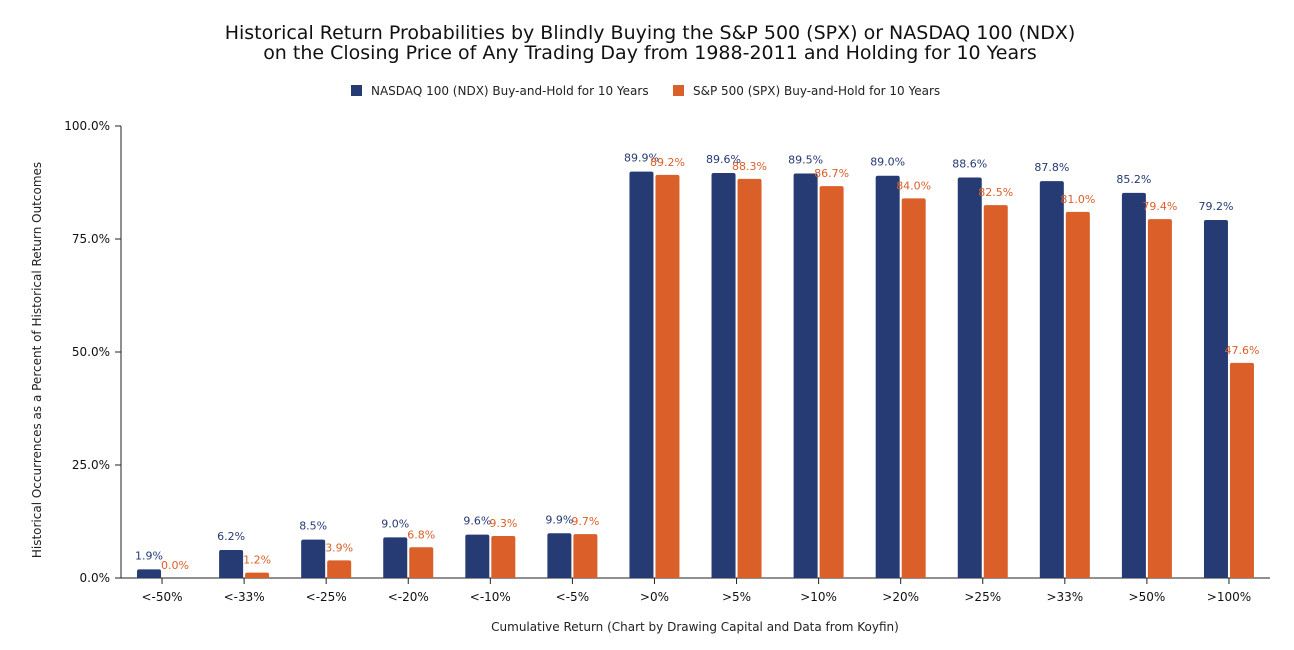 This screenshot has height=650, width=1294. What do you see at coordinates (1215, 206) in the screenshot?
I see `data-label-series-0-13: 79.2%` at bounding box center [1215, 206].